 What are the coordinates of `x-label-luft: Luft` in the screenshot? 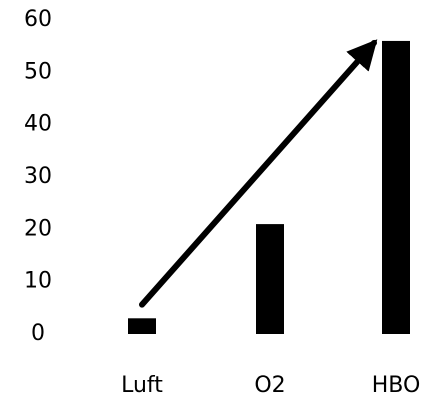 It's located at (142, 385).